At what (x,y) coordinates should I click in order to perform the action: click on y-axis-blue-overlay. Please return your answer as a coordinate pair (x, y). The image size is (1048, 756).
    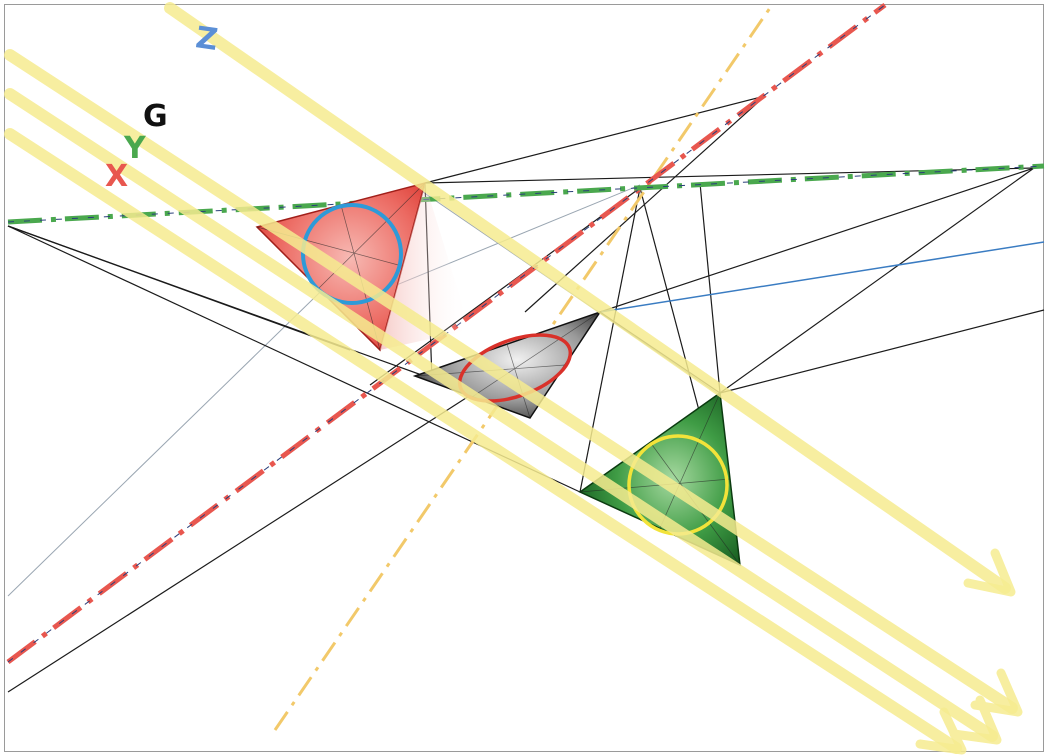
    Looking at the image, I should click on (526, 194).